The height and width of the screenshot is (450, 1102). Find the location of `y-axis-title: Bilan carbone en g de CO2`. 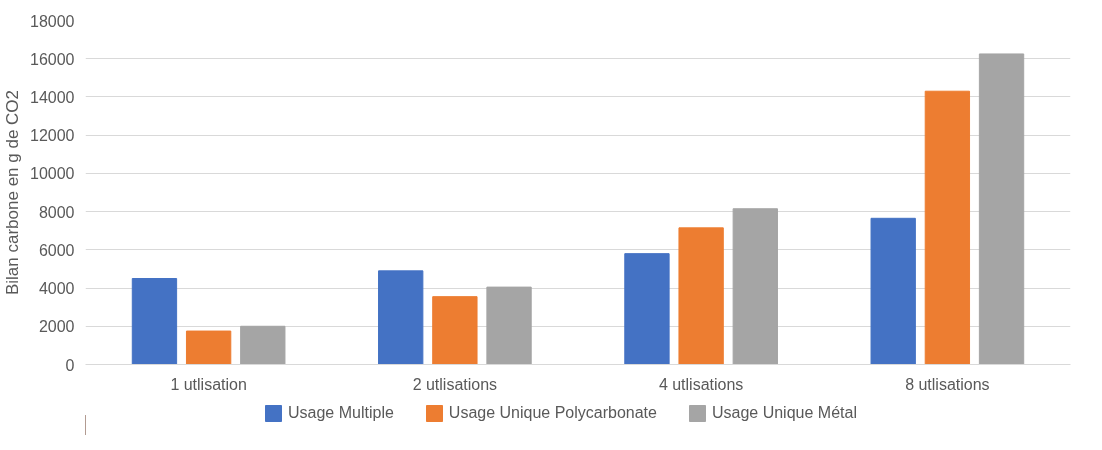

y-axis-title: Bilan carbone en g de CO2 is located at coordinates (13, 192).